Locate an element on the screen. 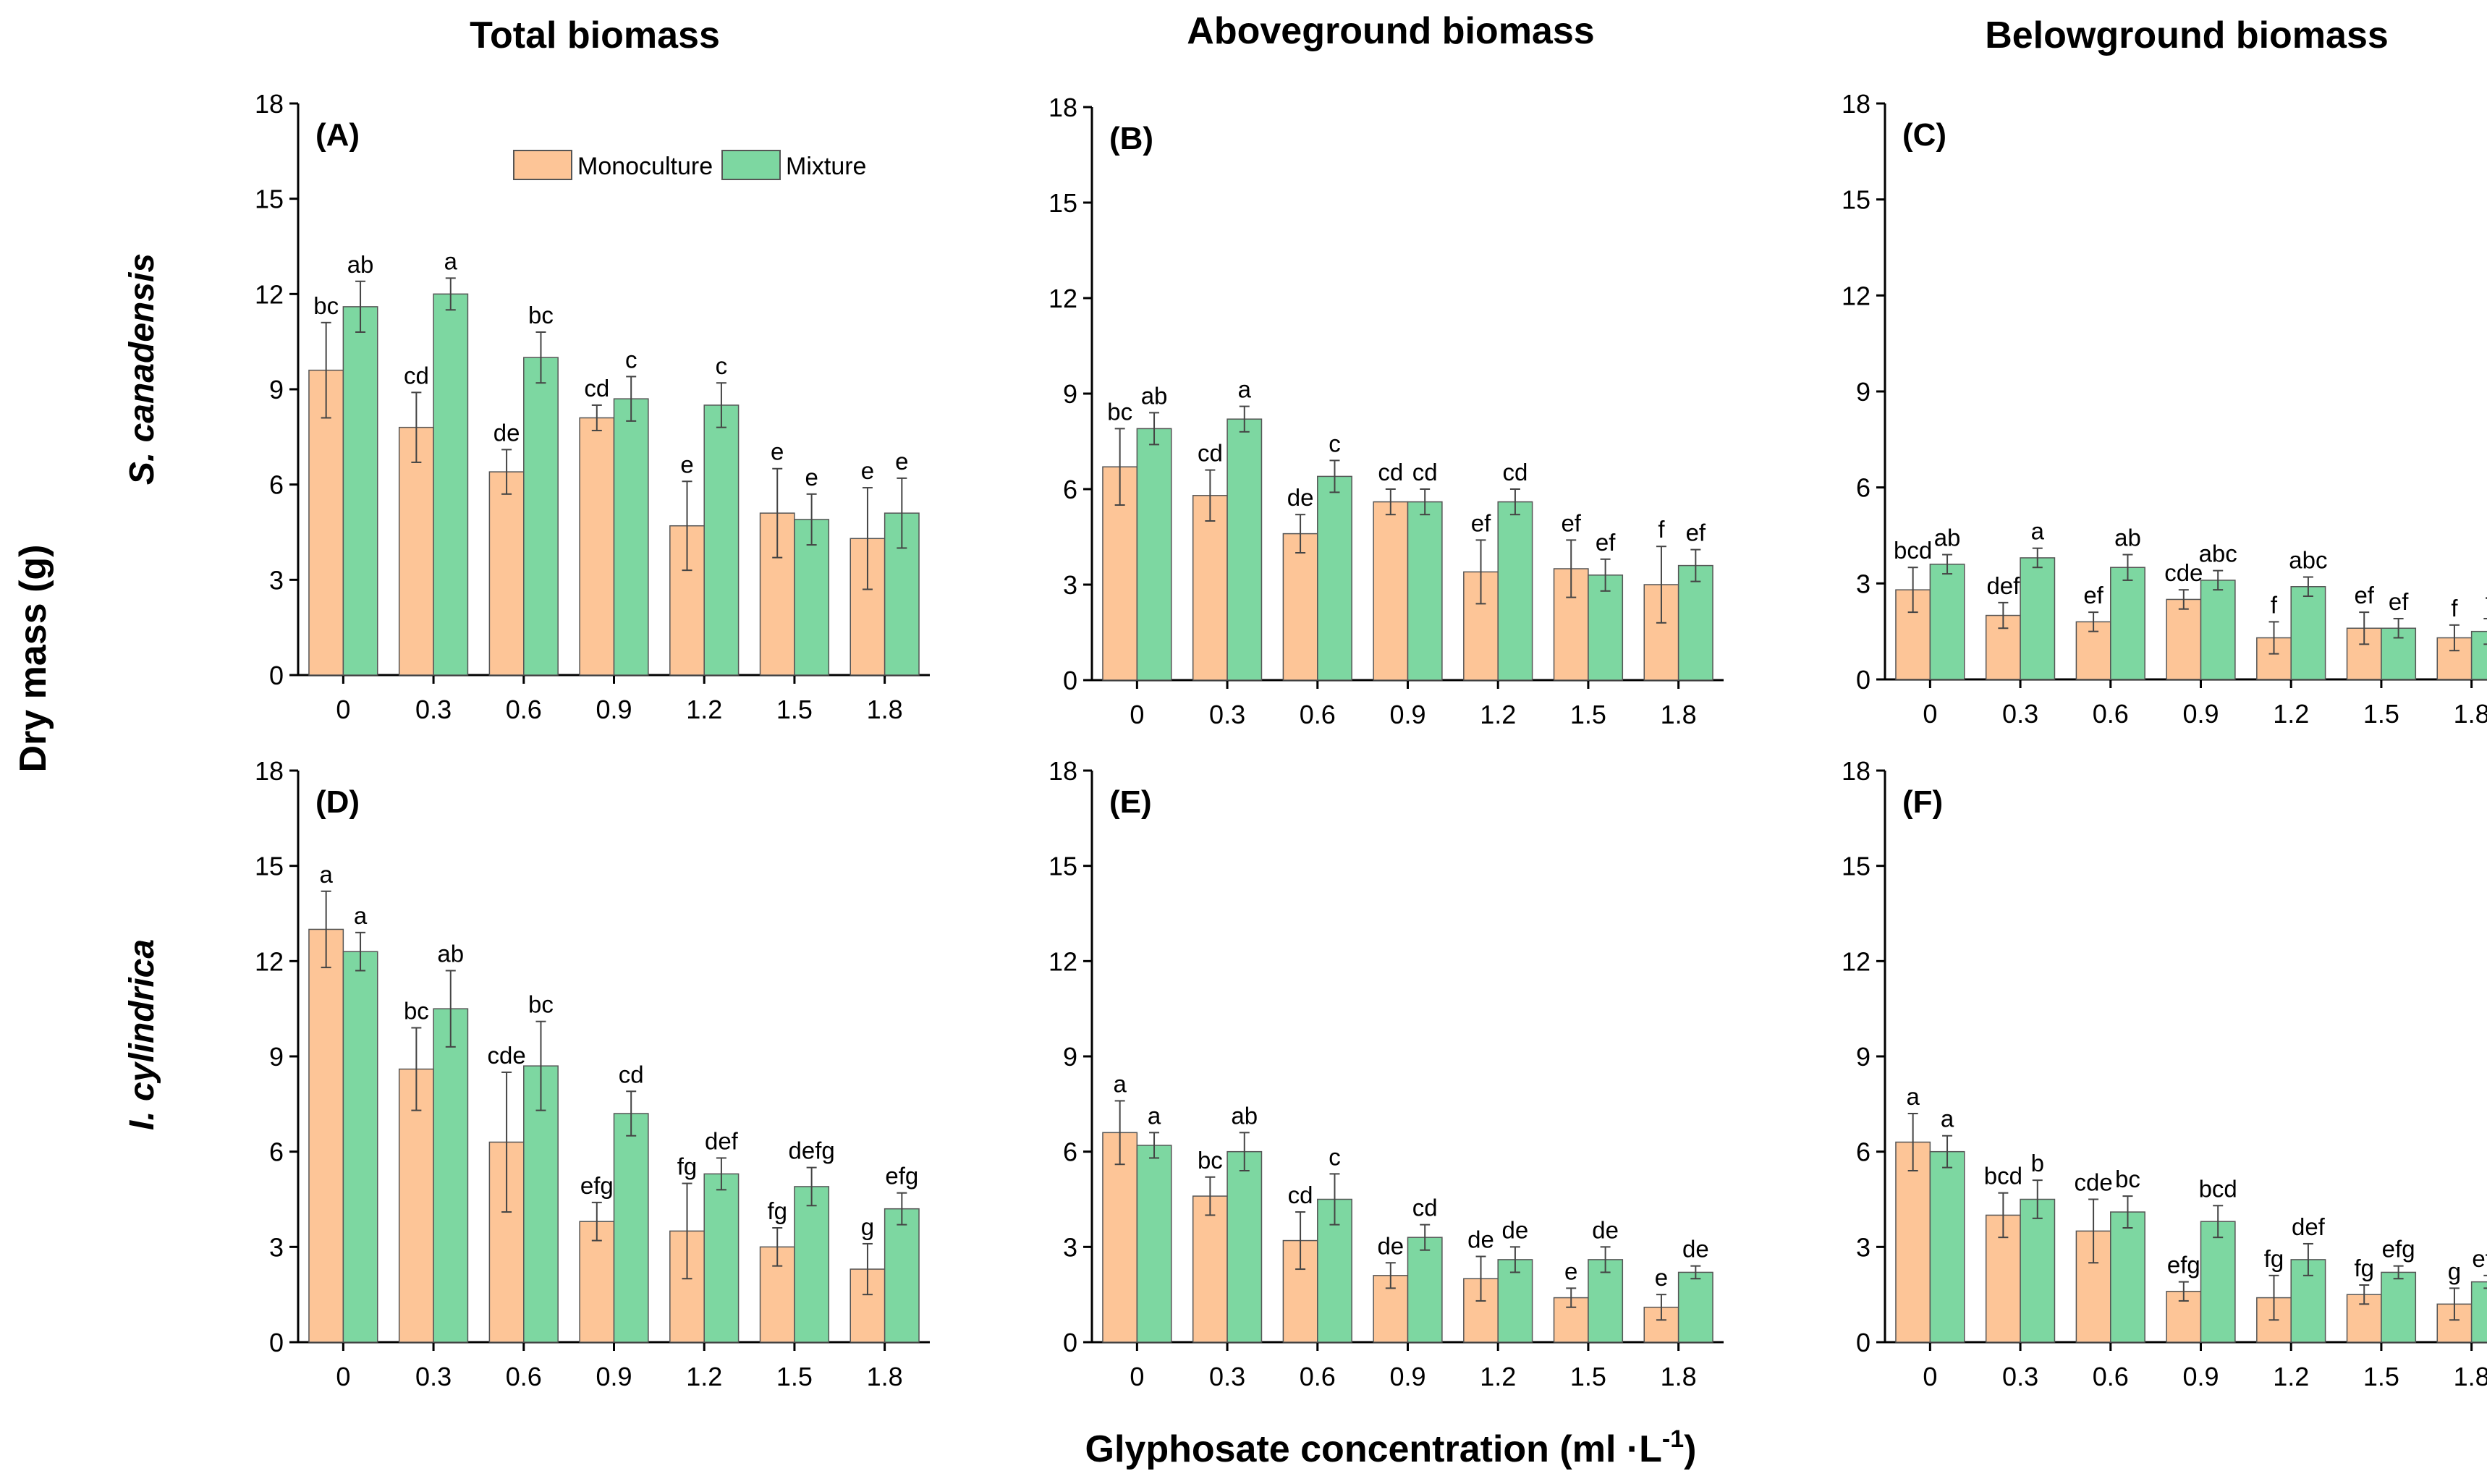  panel-label: (B) is located at coordinates (1131, 138).